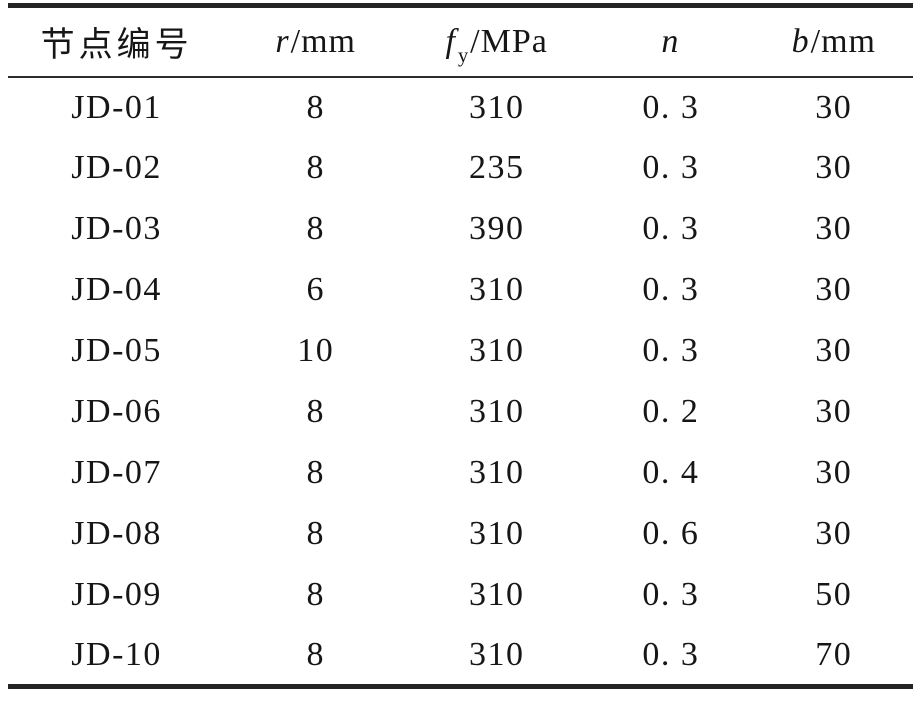  What do you see at coordinates (116, 289) in the screenshot?
I see `joint-id-cell: JD-04` at bounding box center [116, 289].